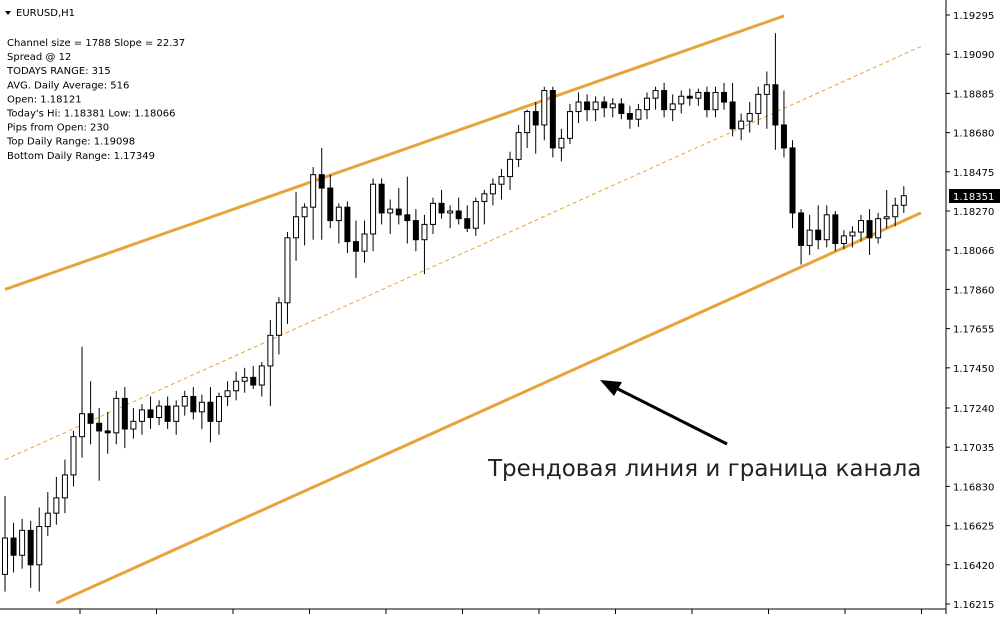 This screenshot has width=1000, height=618. What do you see at coordinates (973, 134) in the screenshot?
I see `y-tick-label: 1.18680` at bounding box center [973, 134].